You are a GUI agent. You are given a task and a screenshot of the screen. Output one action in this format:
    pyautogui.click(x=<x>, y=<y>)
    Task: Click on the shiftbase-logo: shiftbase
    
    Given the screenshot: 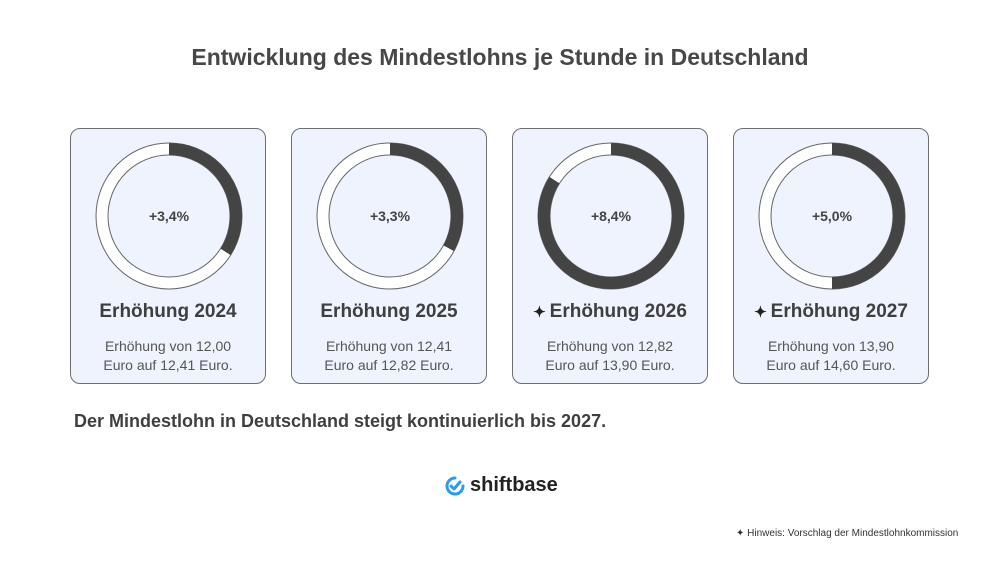 What is the action you would take?
    pyautogui.click(x=501, y=485)
    